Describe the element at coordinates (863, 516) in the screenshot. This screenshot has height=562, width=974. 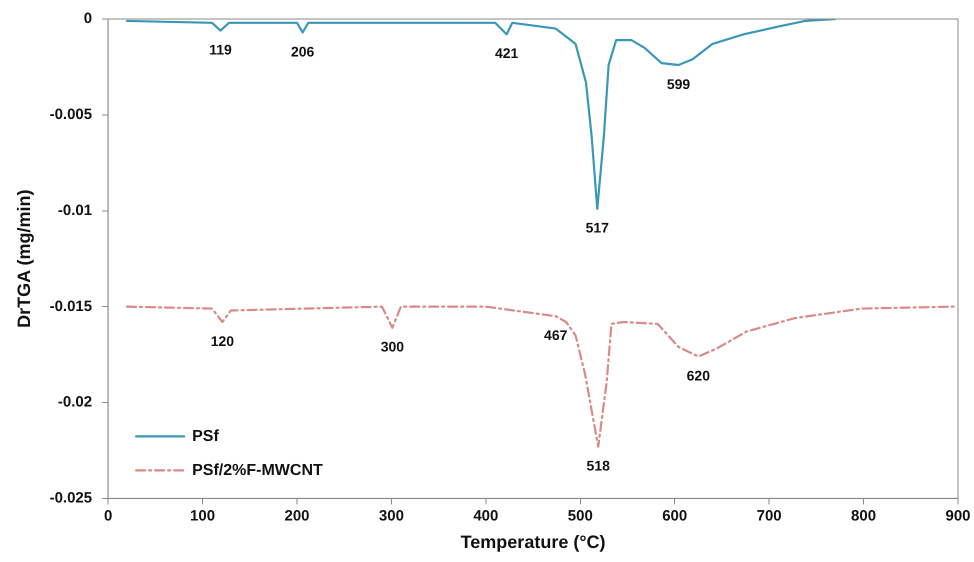
I see `x-tick-label: 800` at that location.